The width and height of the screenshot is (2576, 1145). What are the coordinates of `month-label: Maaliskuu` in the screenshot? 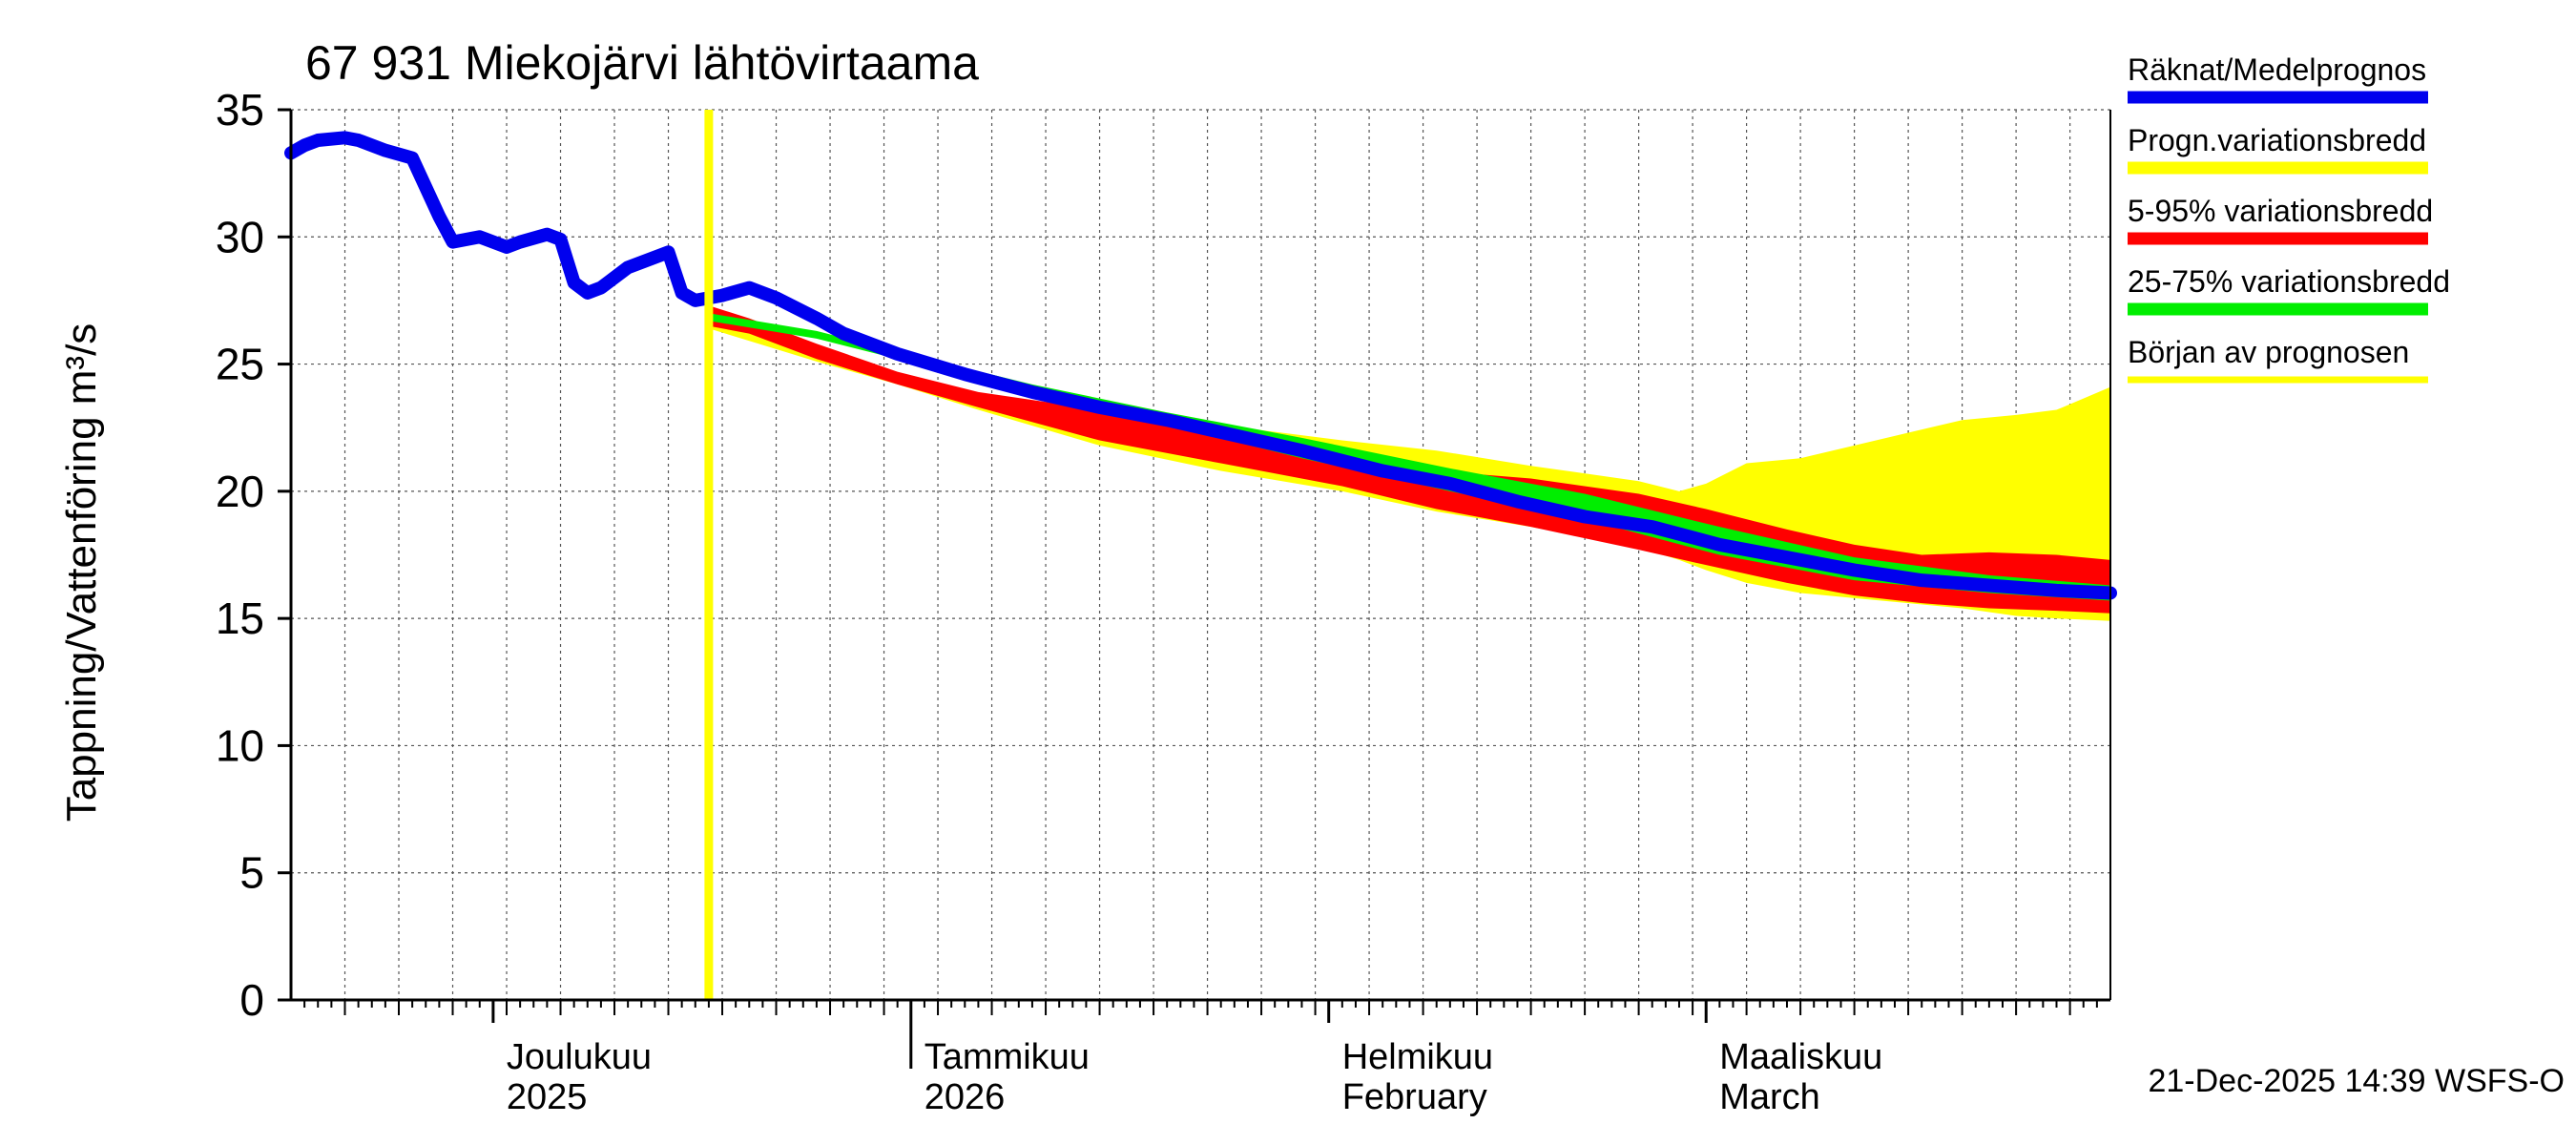 It's located at (1800, 1057).